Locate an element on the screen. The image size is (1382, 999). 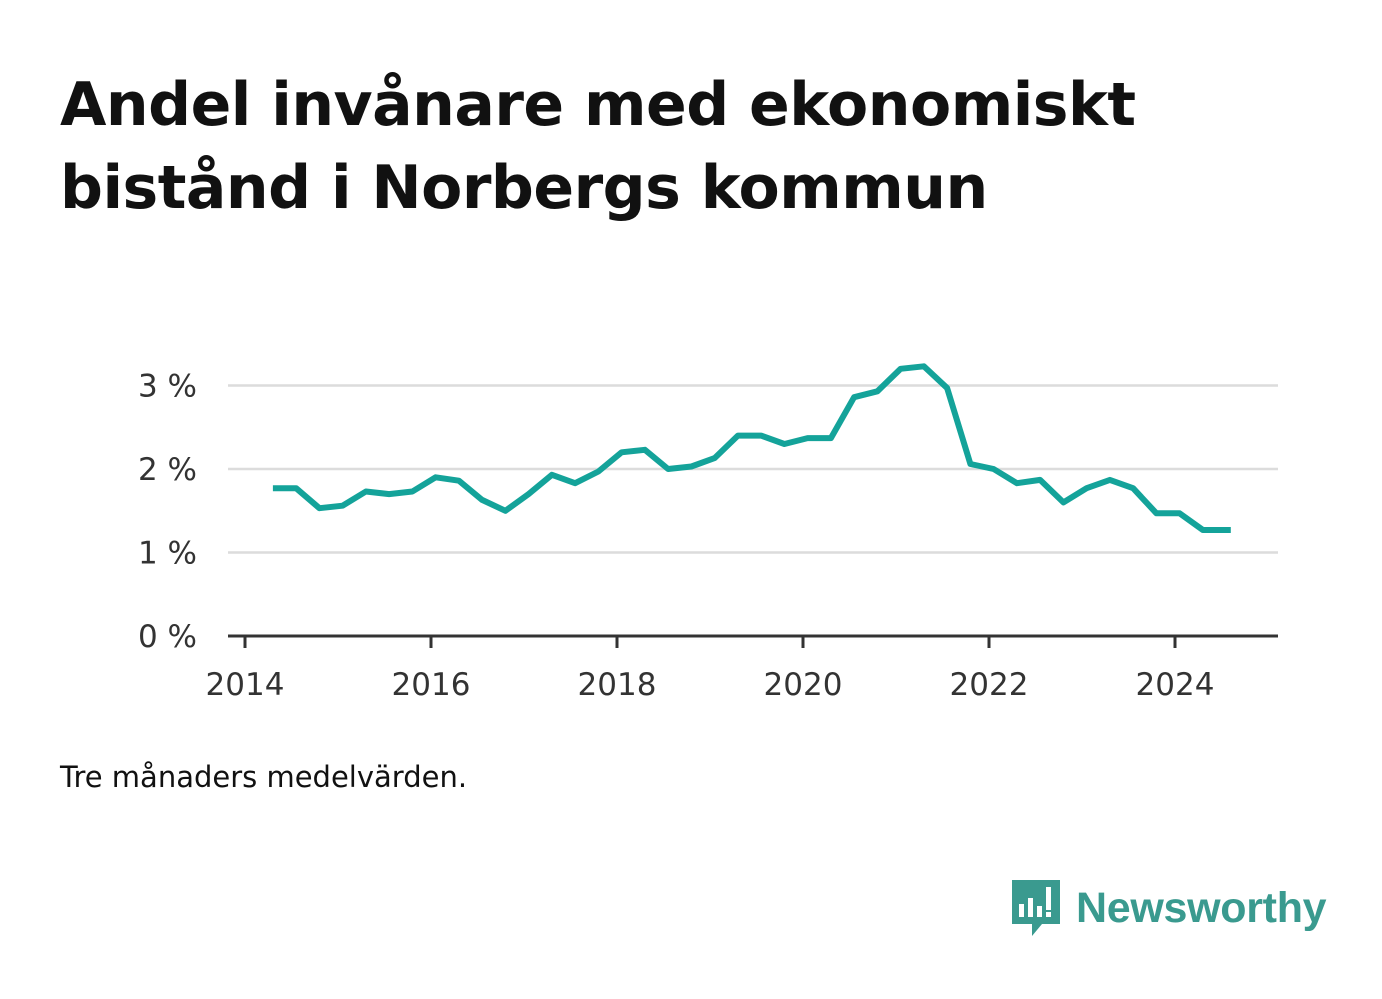
x-tick-label: 2018 is located at coordinates (617, 685).